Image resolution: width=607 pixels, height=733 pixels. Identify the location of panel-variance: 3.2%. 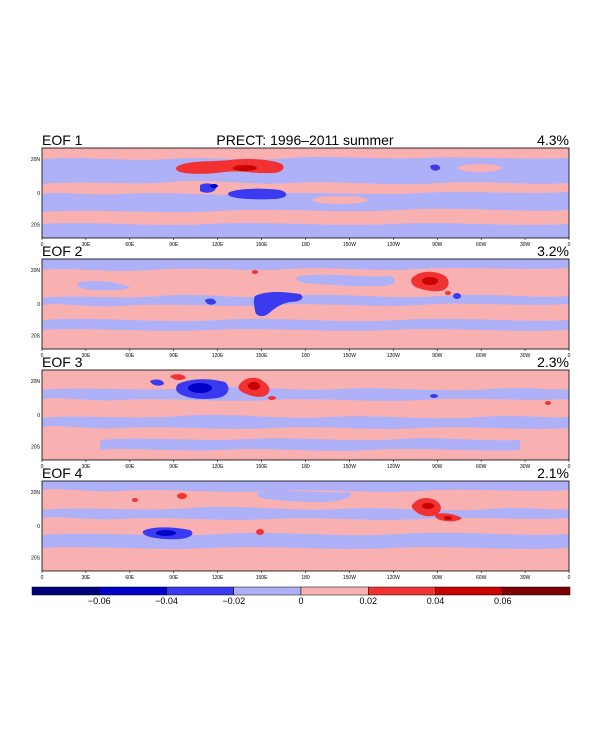
(553, 251).